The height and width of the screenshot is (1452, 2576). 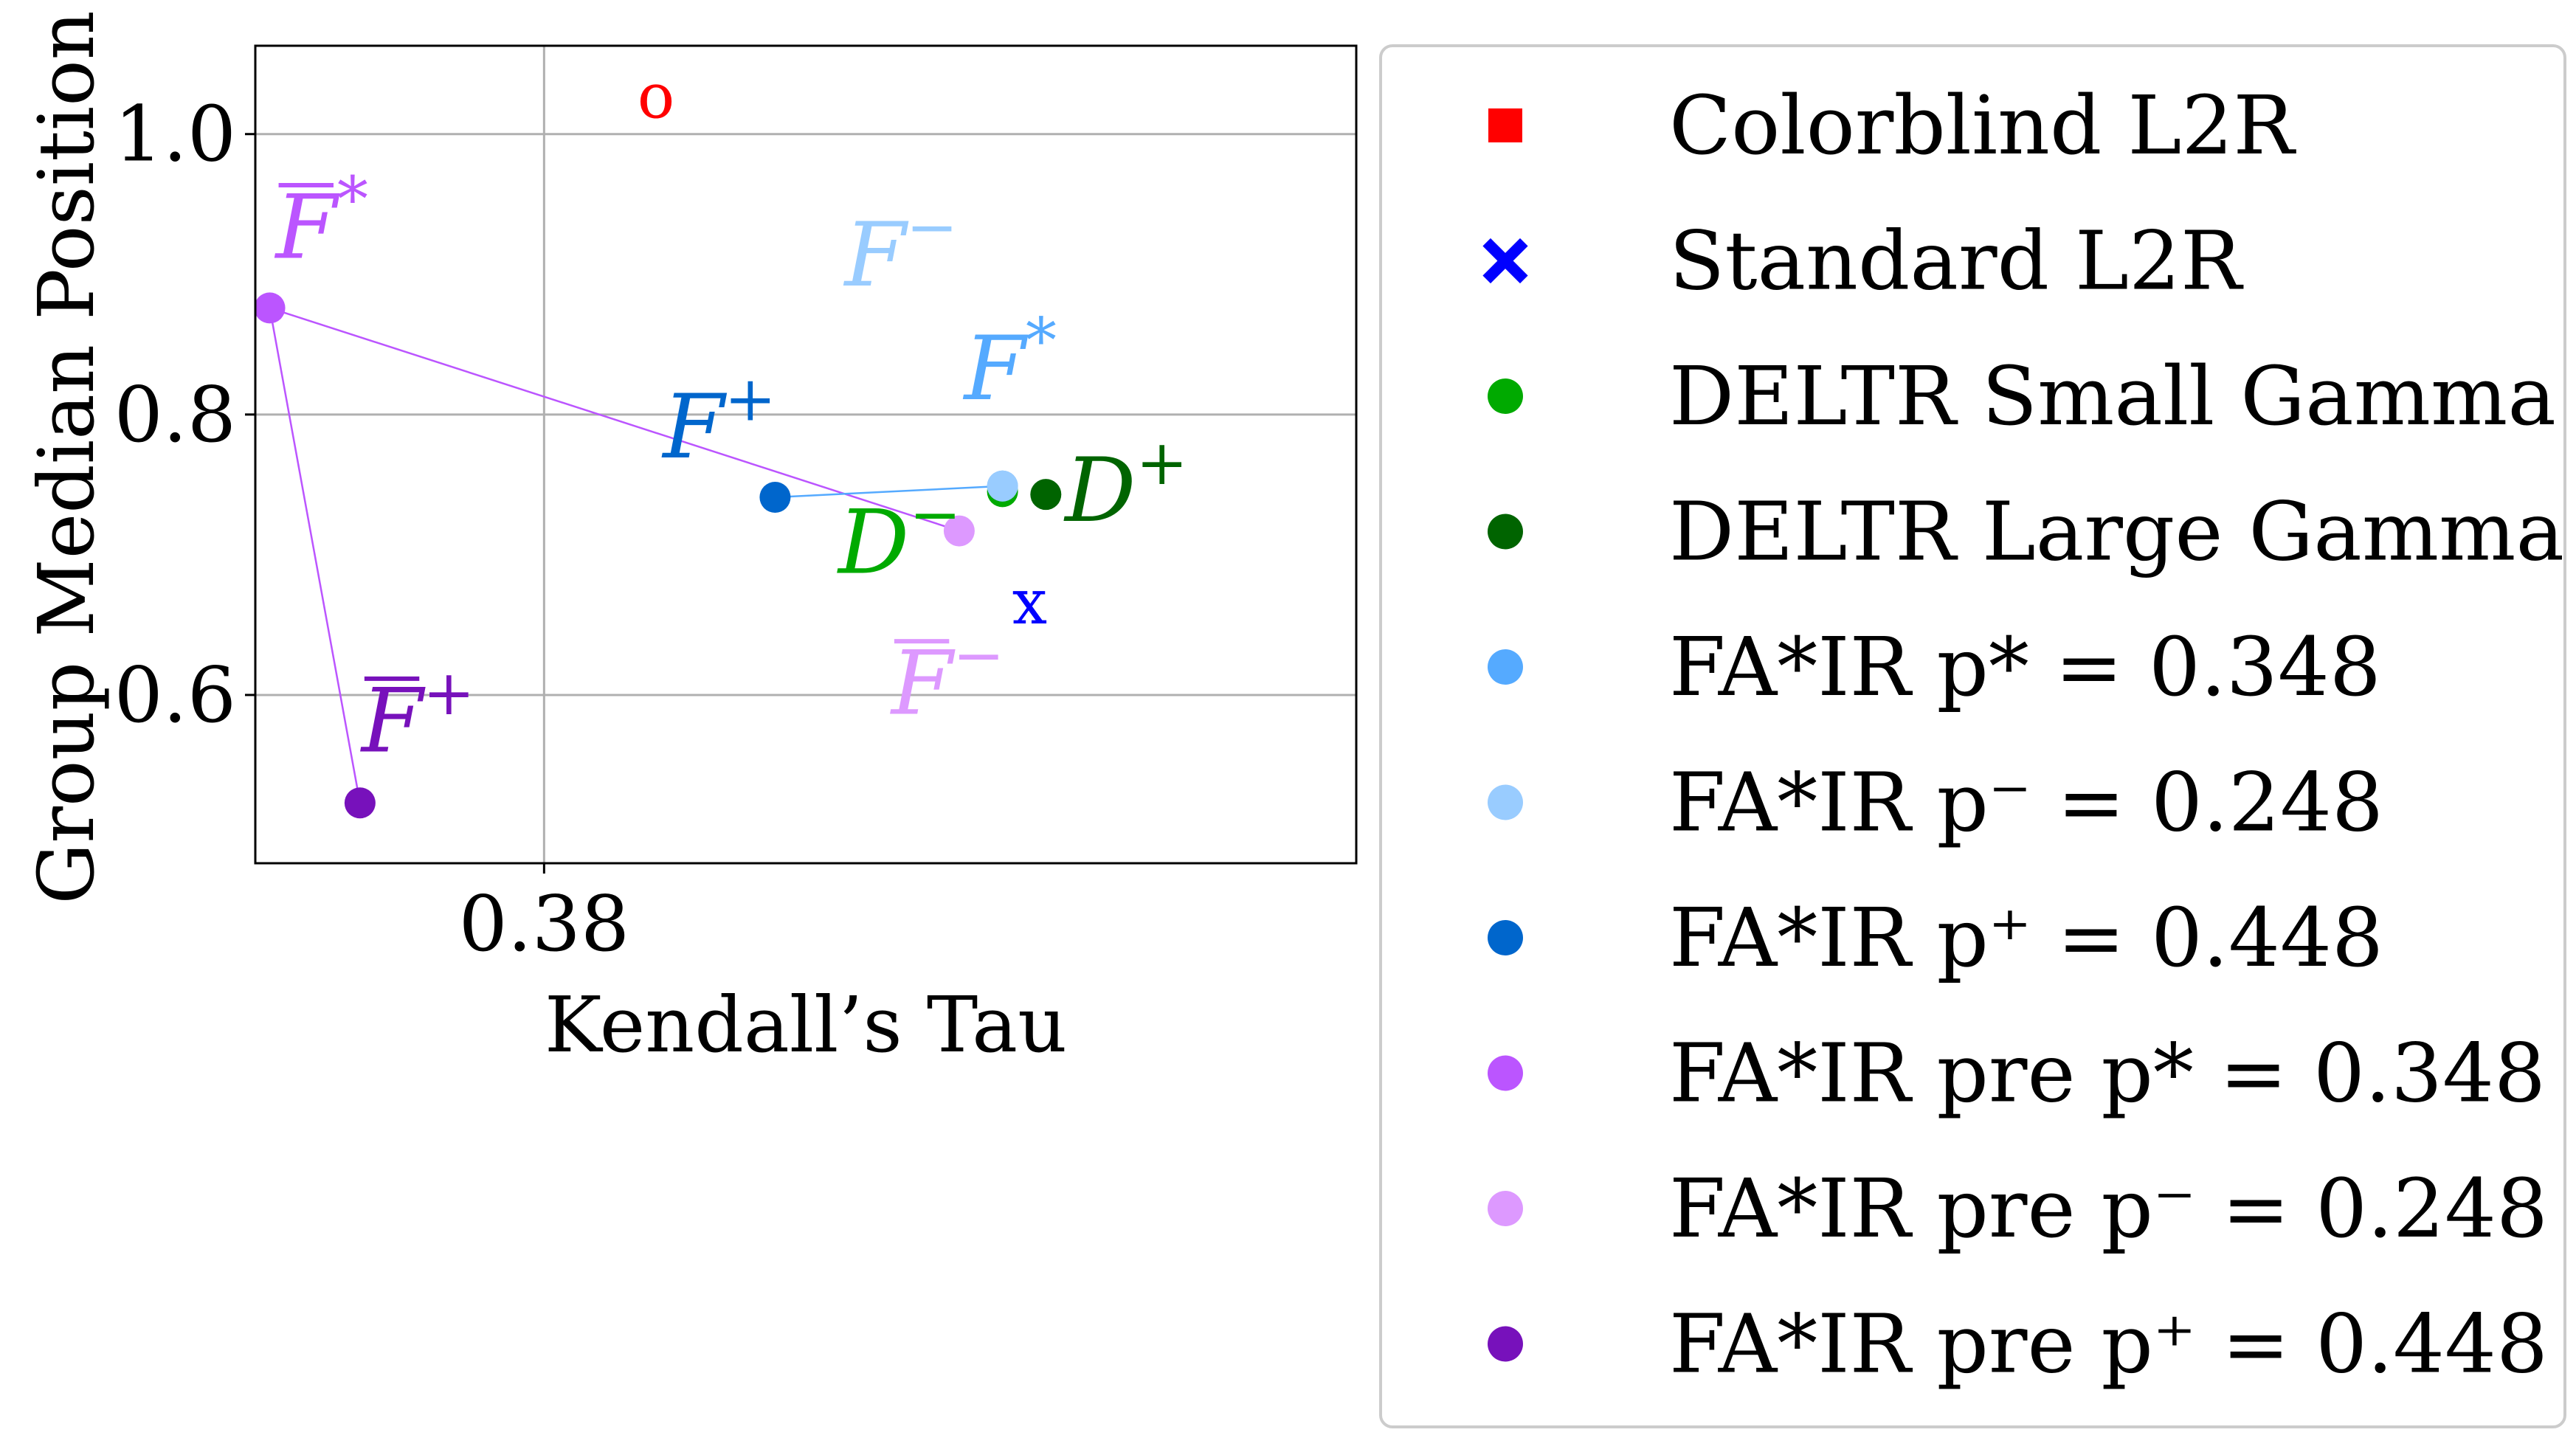 I want to click on data-point-deltr_large, so click(x=1046, y=495).